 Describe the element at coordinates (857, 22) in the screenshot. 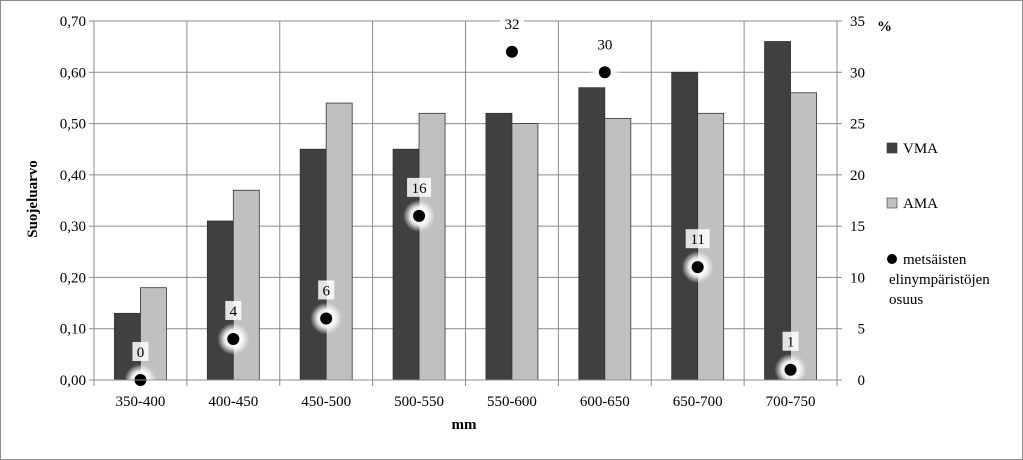

I see `y2-tick-label: 35` at that location.